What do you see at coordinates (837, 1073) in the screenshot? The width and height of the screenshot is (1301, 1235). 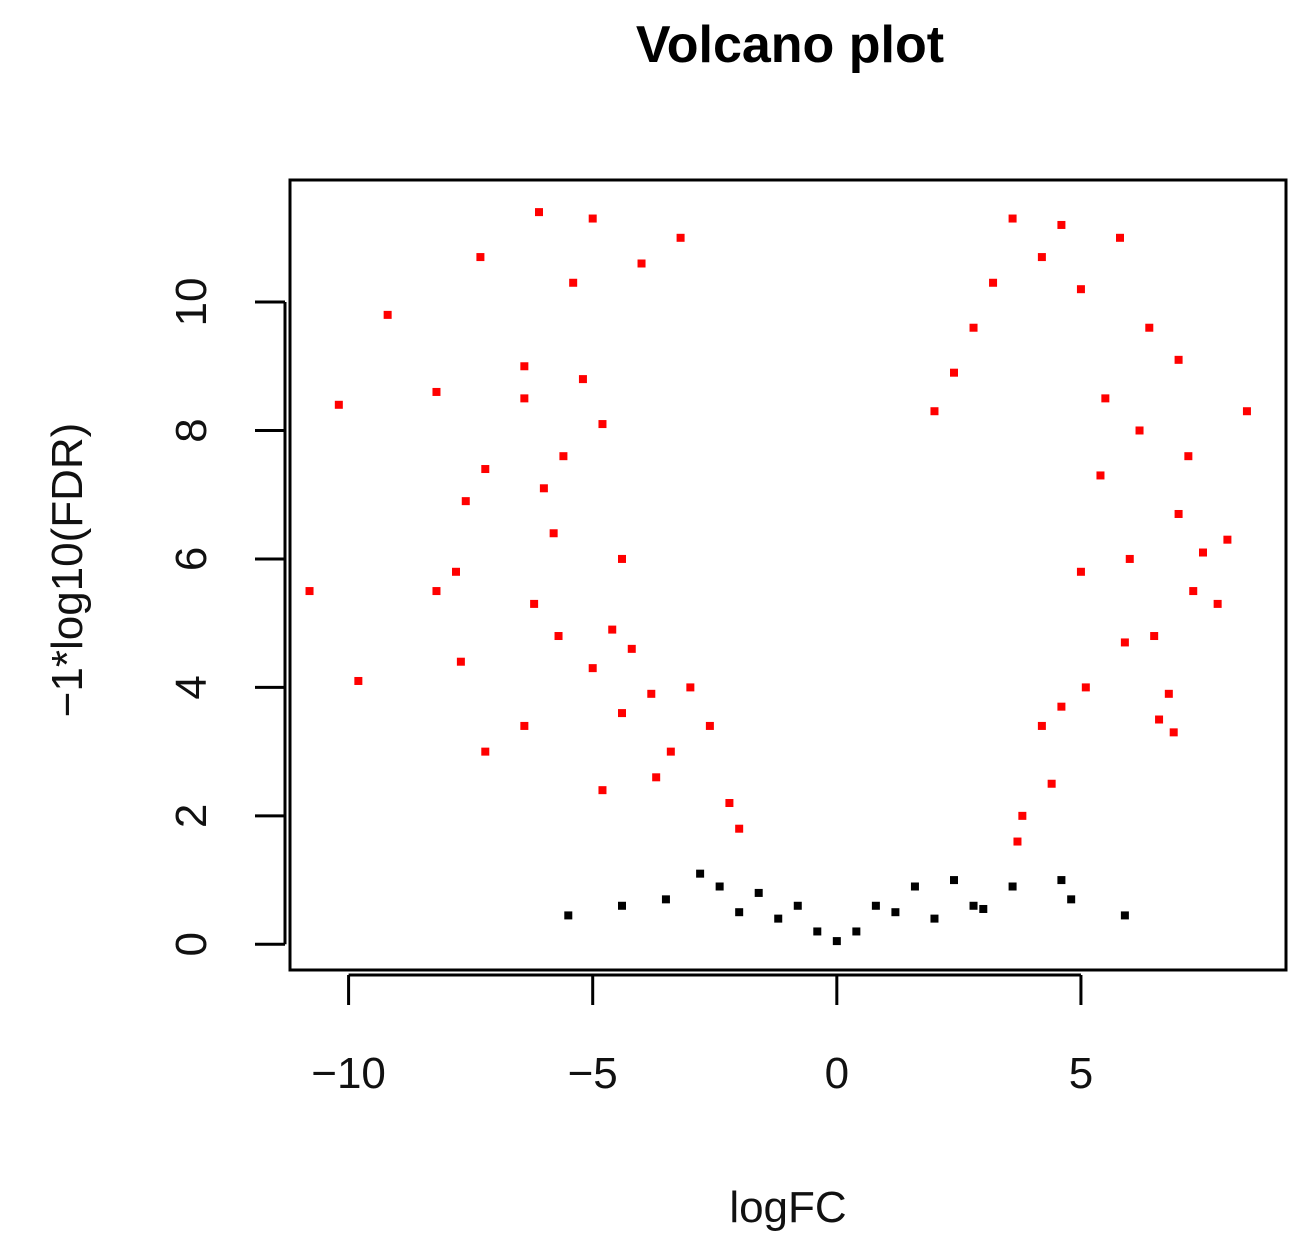 I see `x-tick-label: 0` at bounding box center [837, 1073].